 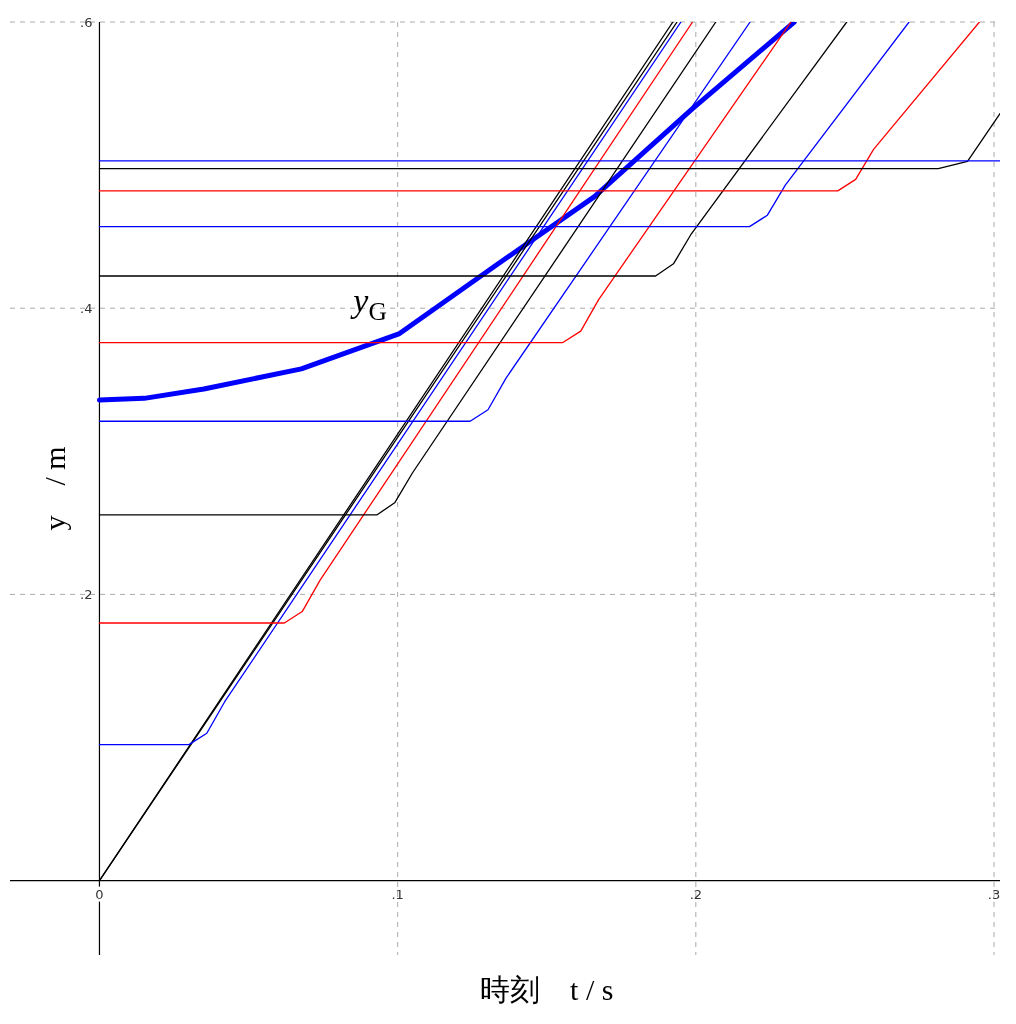 I want to click on y-tick-label: .6, so click(x=86, y=22).